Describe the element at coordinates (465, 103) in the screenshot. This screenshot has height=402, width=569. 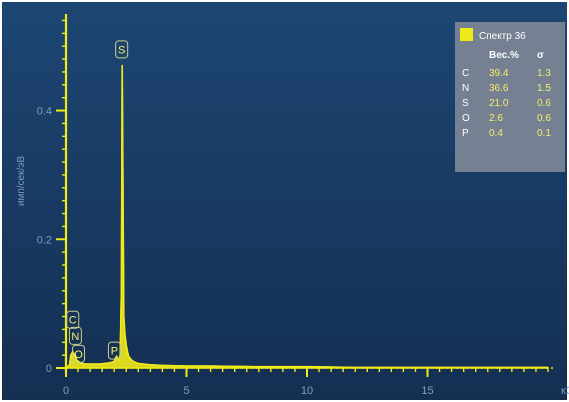
I see `legend-row-element: S` at that location.